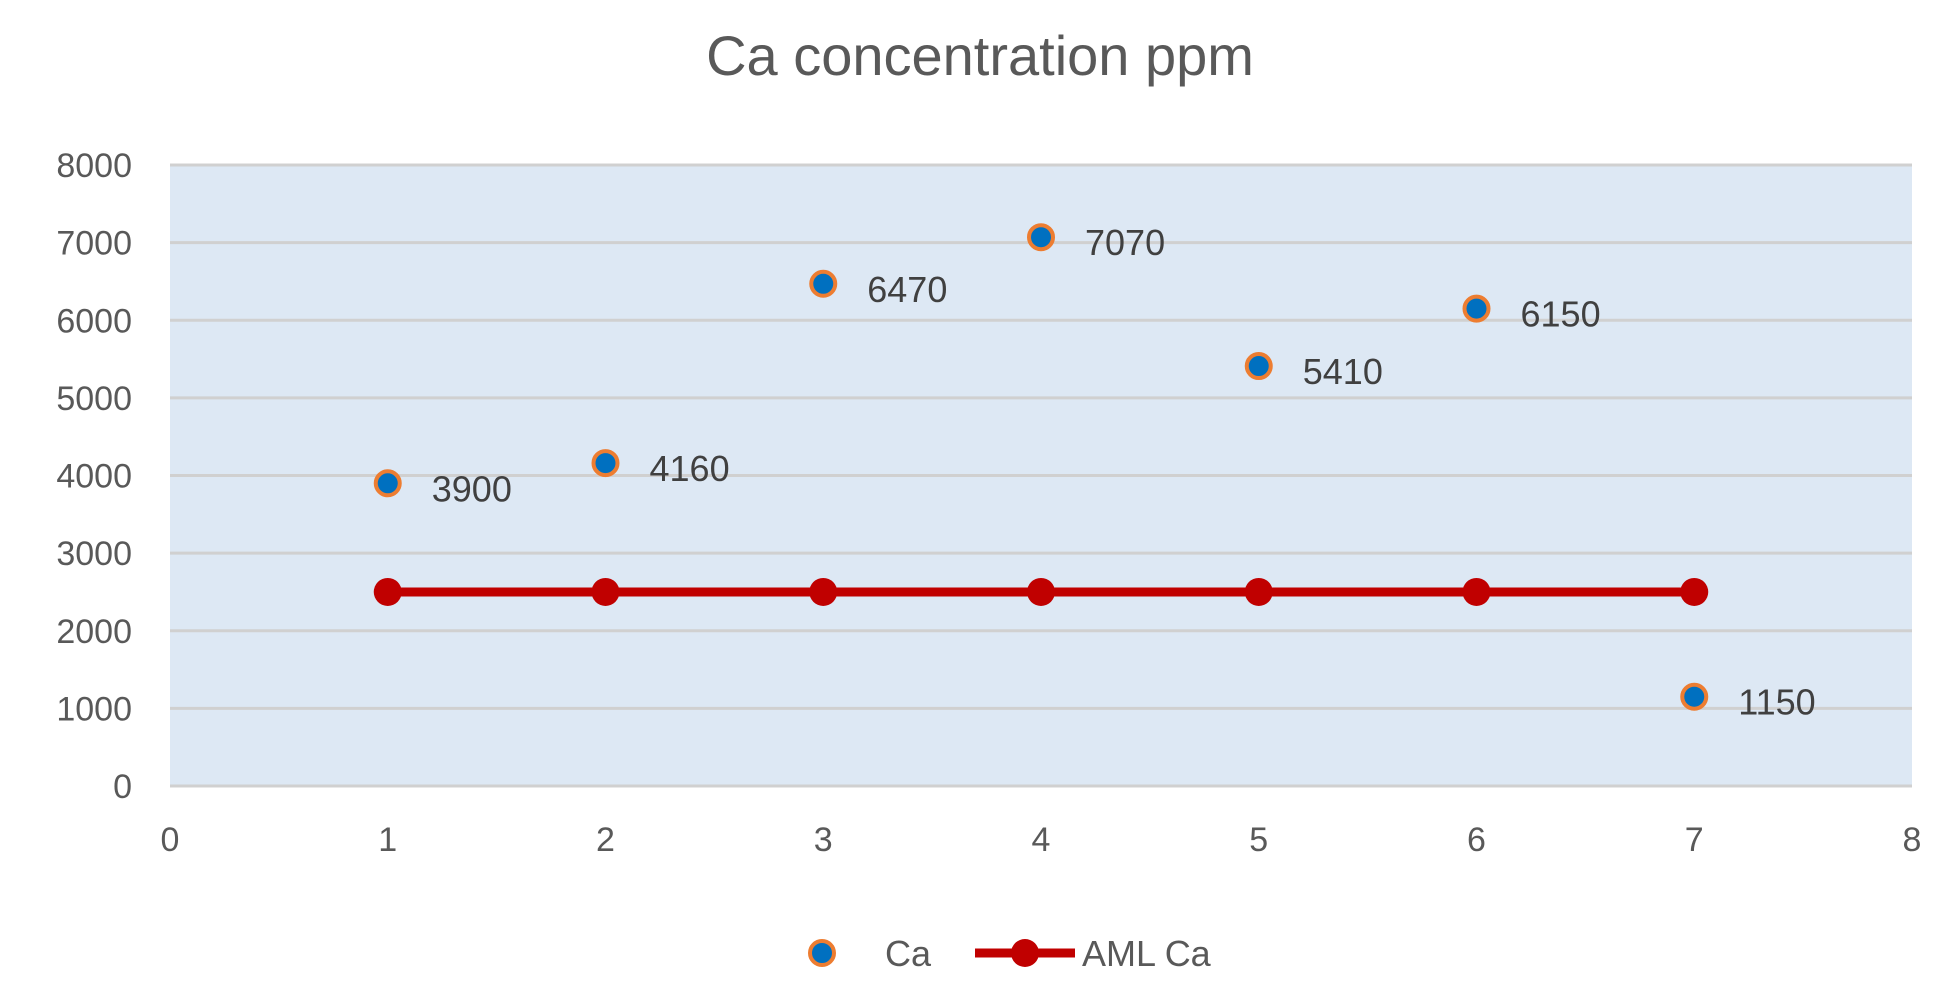 The image size is (1947, 987). I want to click on ca-data-label: 7070, so click(1125, 242).